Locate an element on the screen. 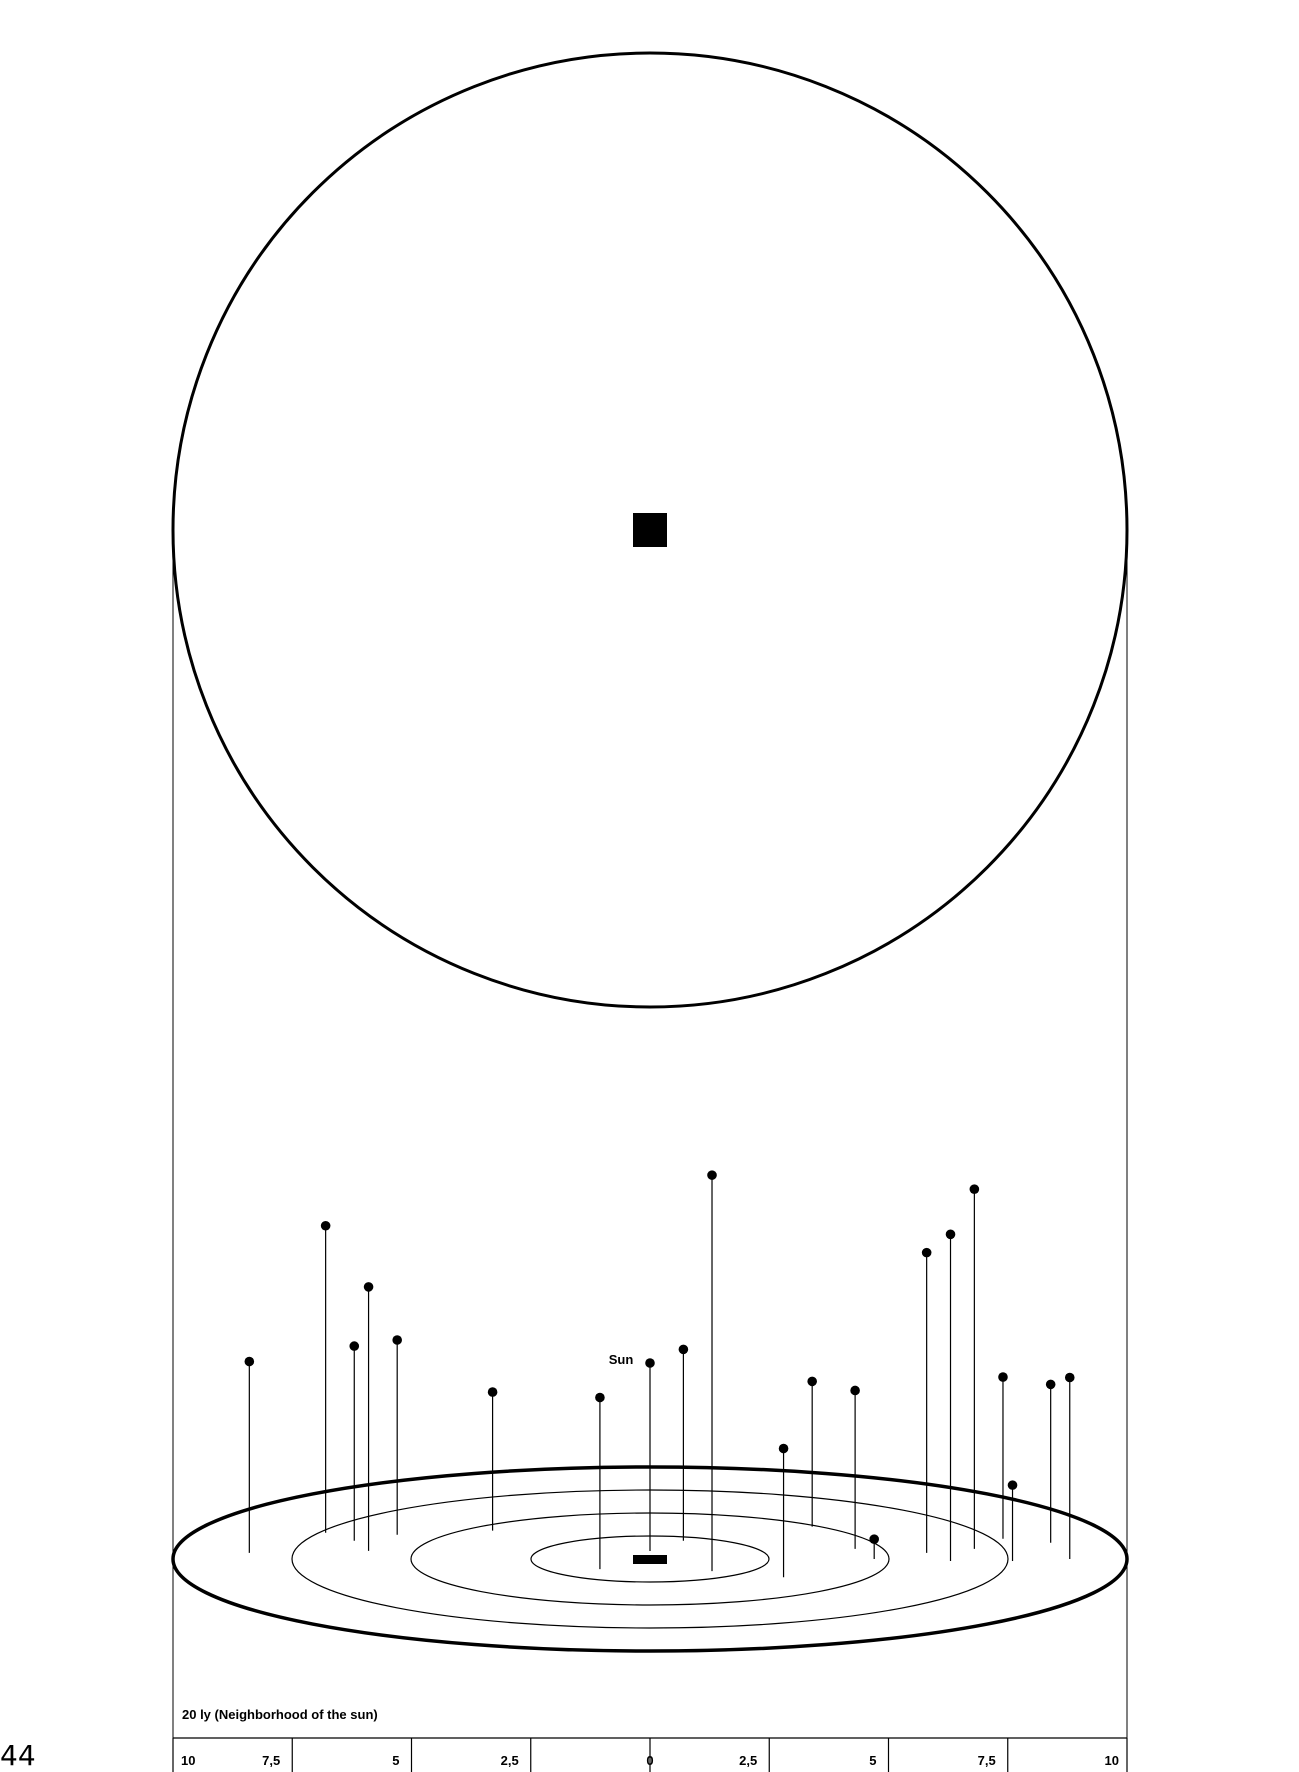 Image resolution: width=1299 pixels, height=1772 pixels. sun-marker-top is located at coordinates (650, 530).